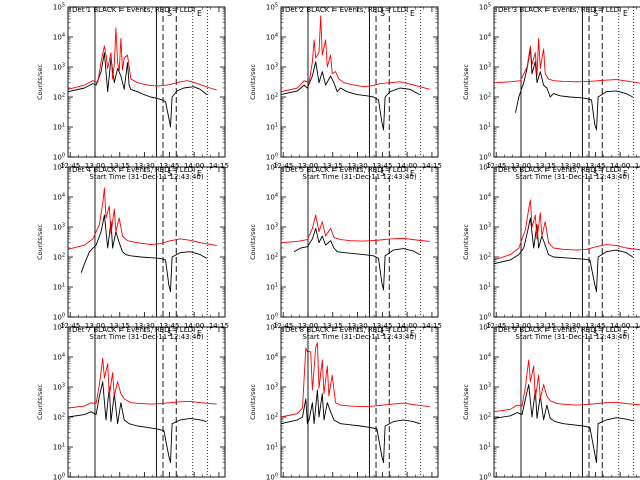 Image resolution: width=640 pixels, height=480 pixels. I want to click on chart-title: Det 1 BLACK = Events, RED = LLD, so click(132, 10).